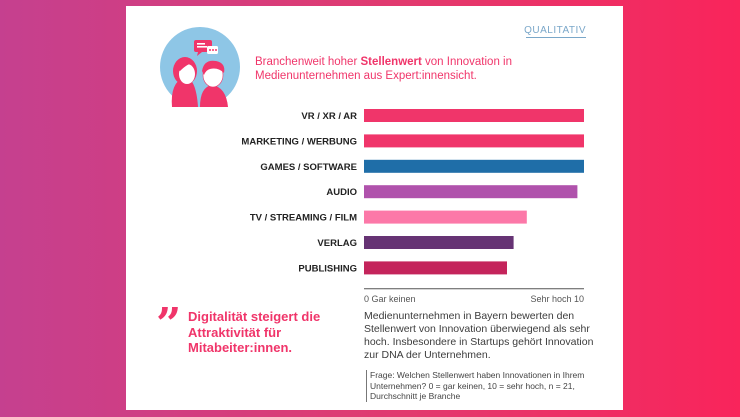 The width and height of the screenshot is (740, 417). What do you see at coordinates (169, 324) in the screenshot?
I see `quote-mark-icon: ”` at bounding box center [169, 324].